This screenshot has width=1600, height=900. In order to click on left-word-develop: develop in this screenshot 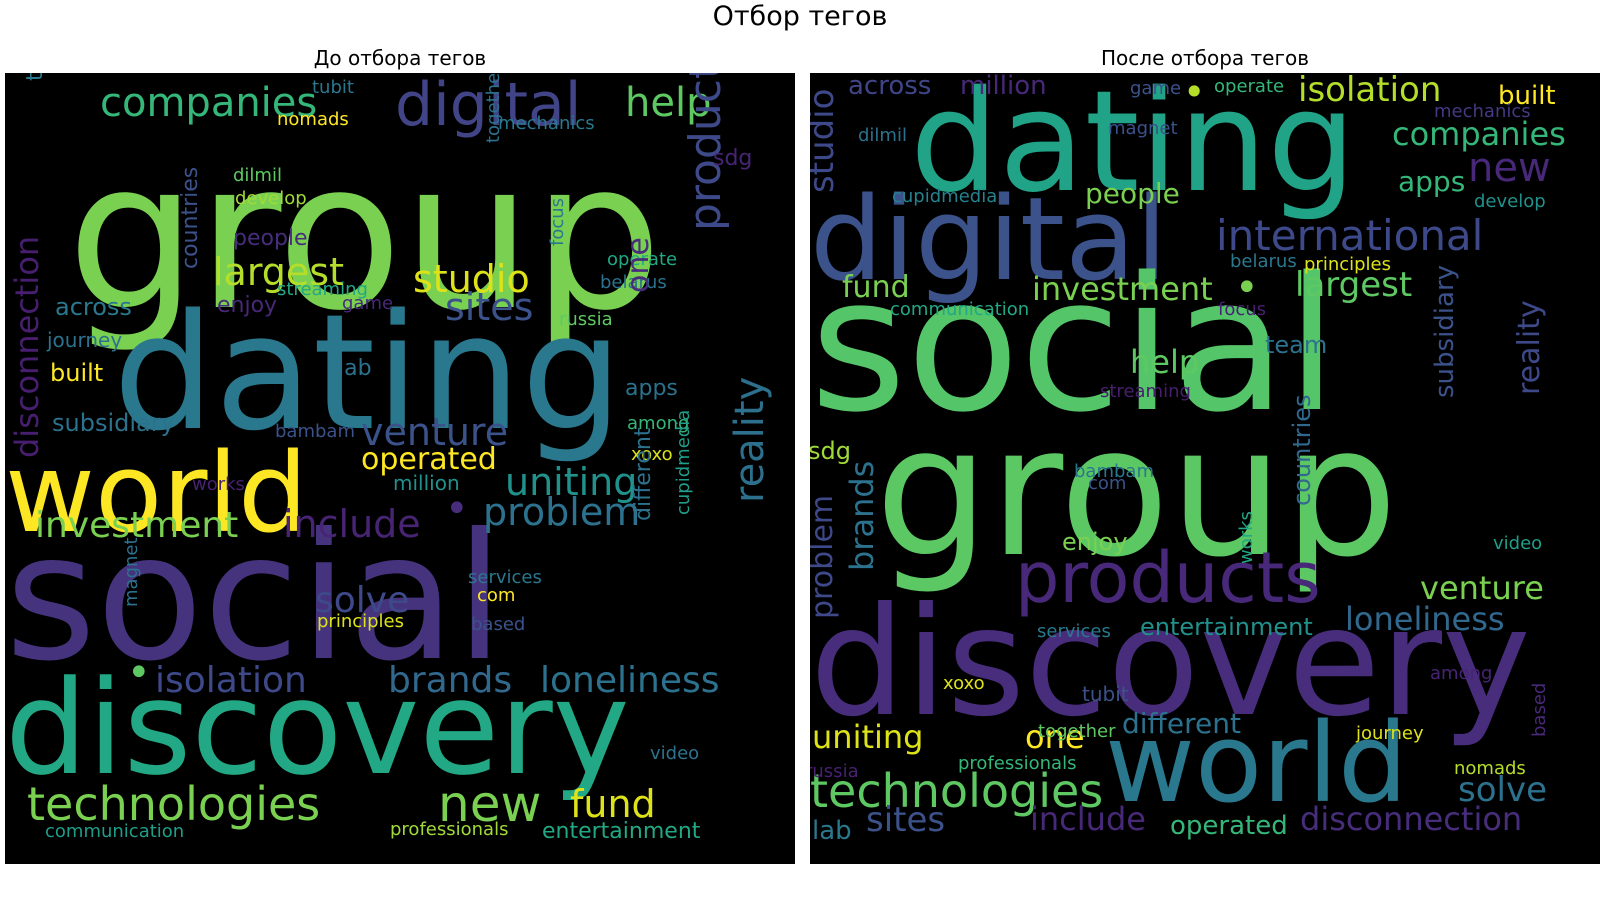, I will do `click(271, 198)`.